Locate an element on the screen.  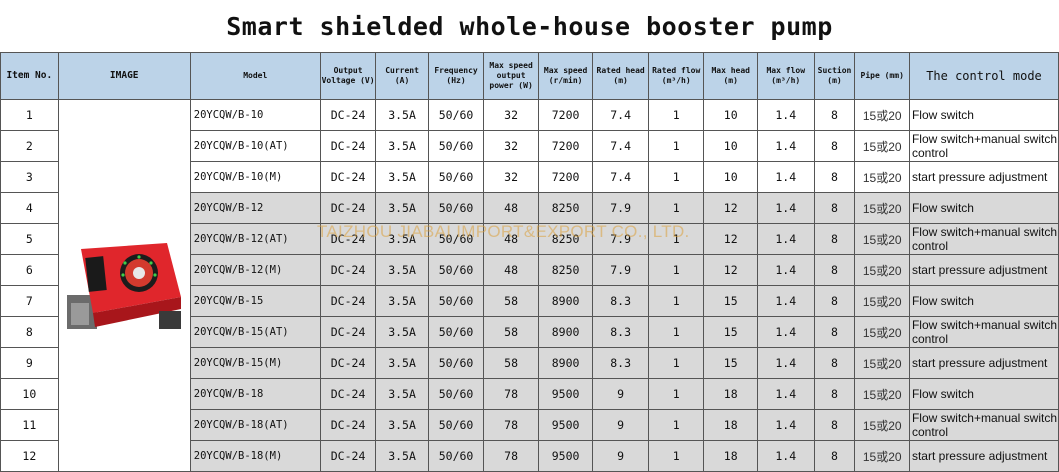
product-image-cell is located at coordinates (124, 285).